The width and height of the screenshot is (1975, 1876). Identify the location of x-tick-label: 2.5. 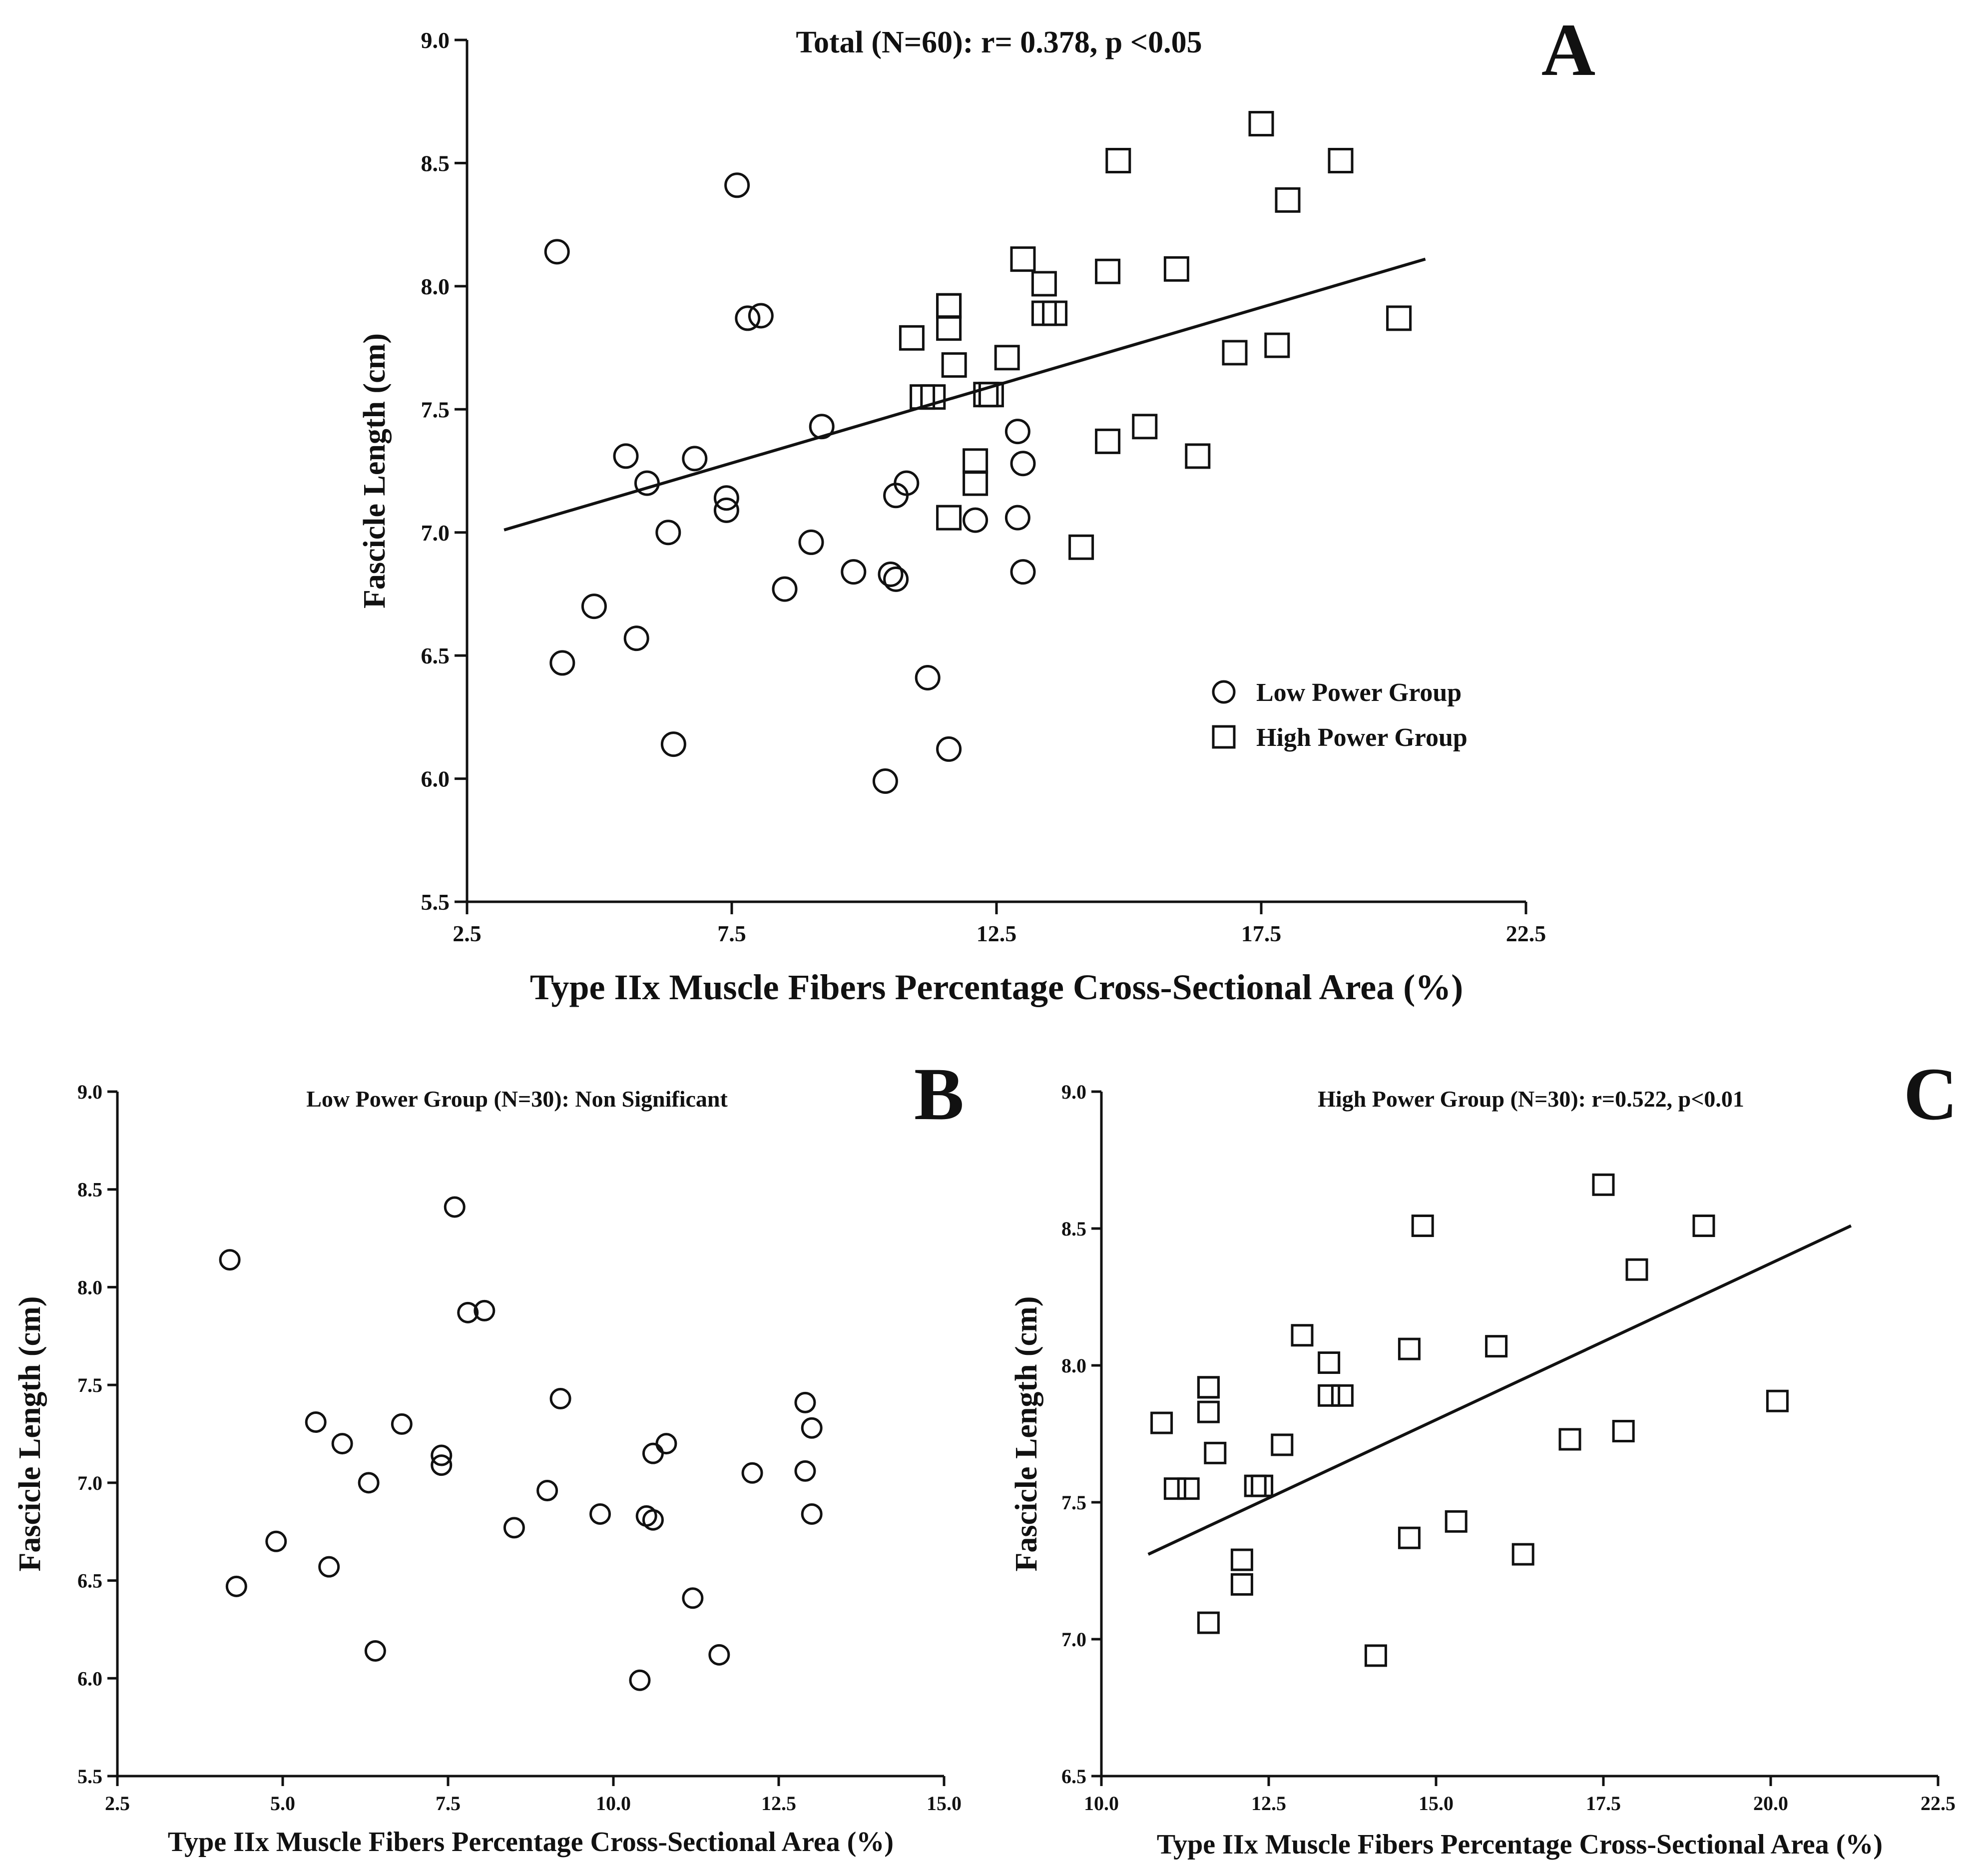
(467, 933).